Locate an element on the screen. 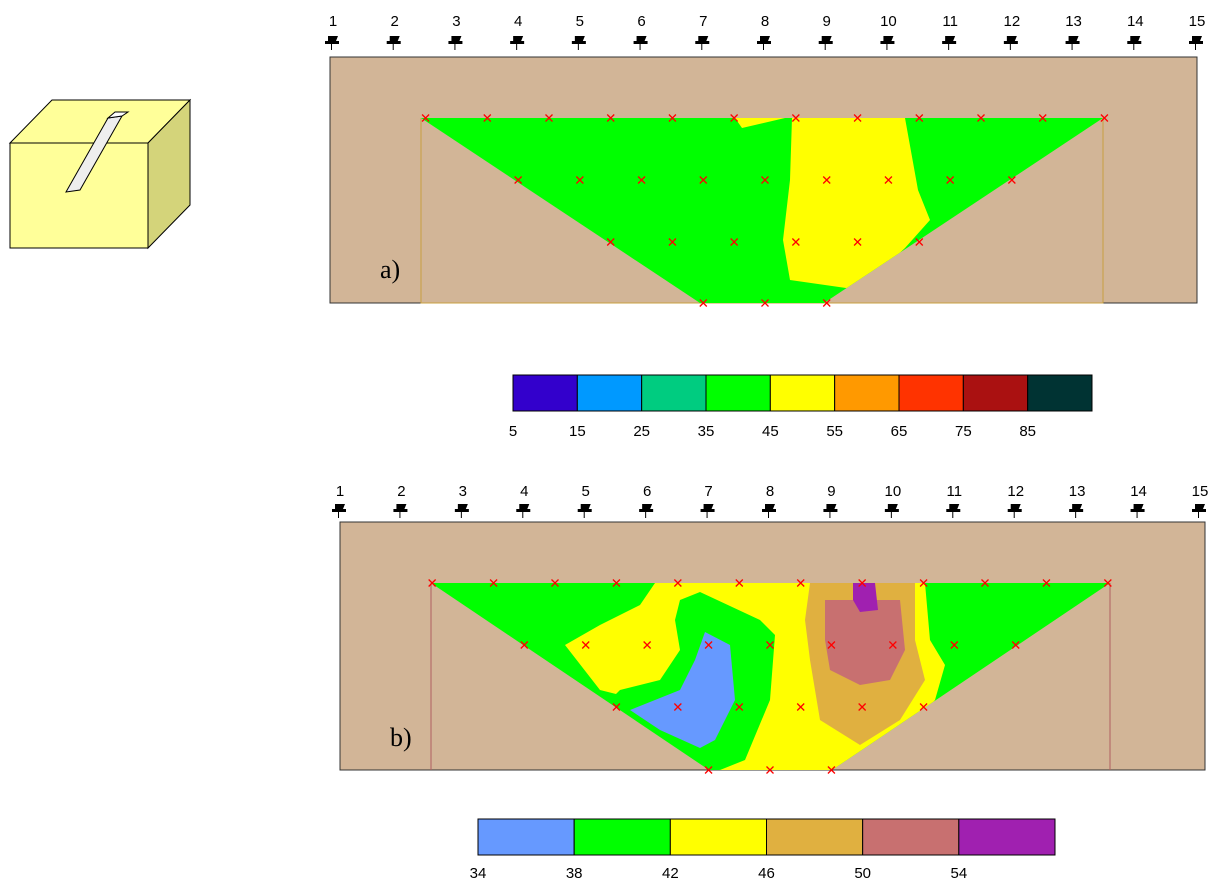  electrode-label: 15 is located at coordinates (1200, 491).